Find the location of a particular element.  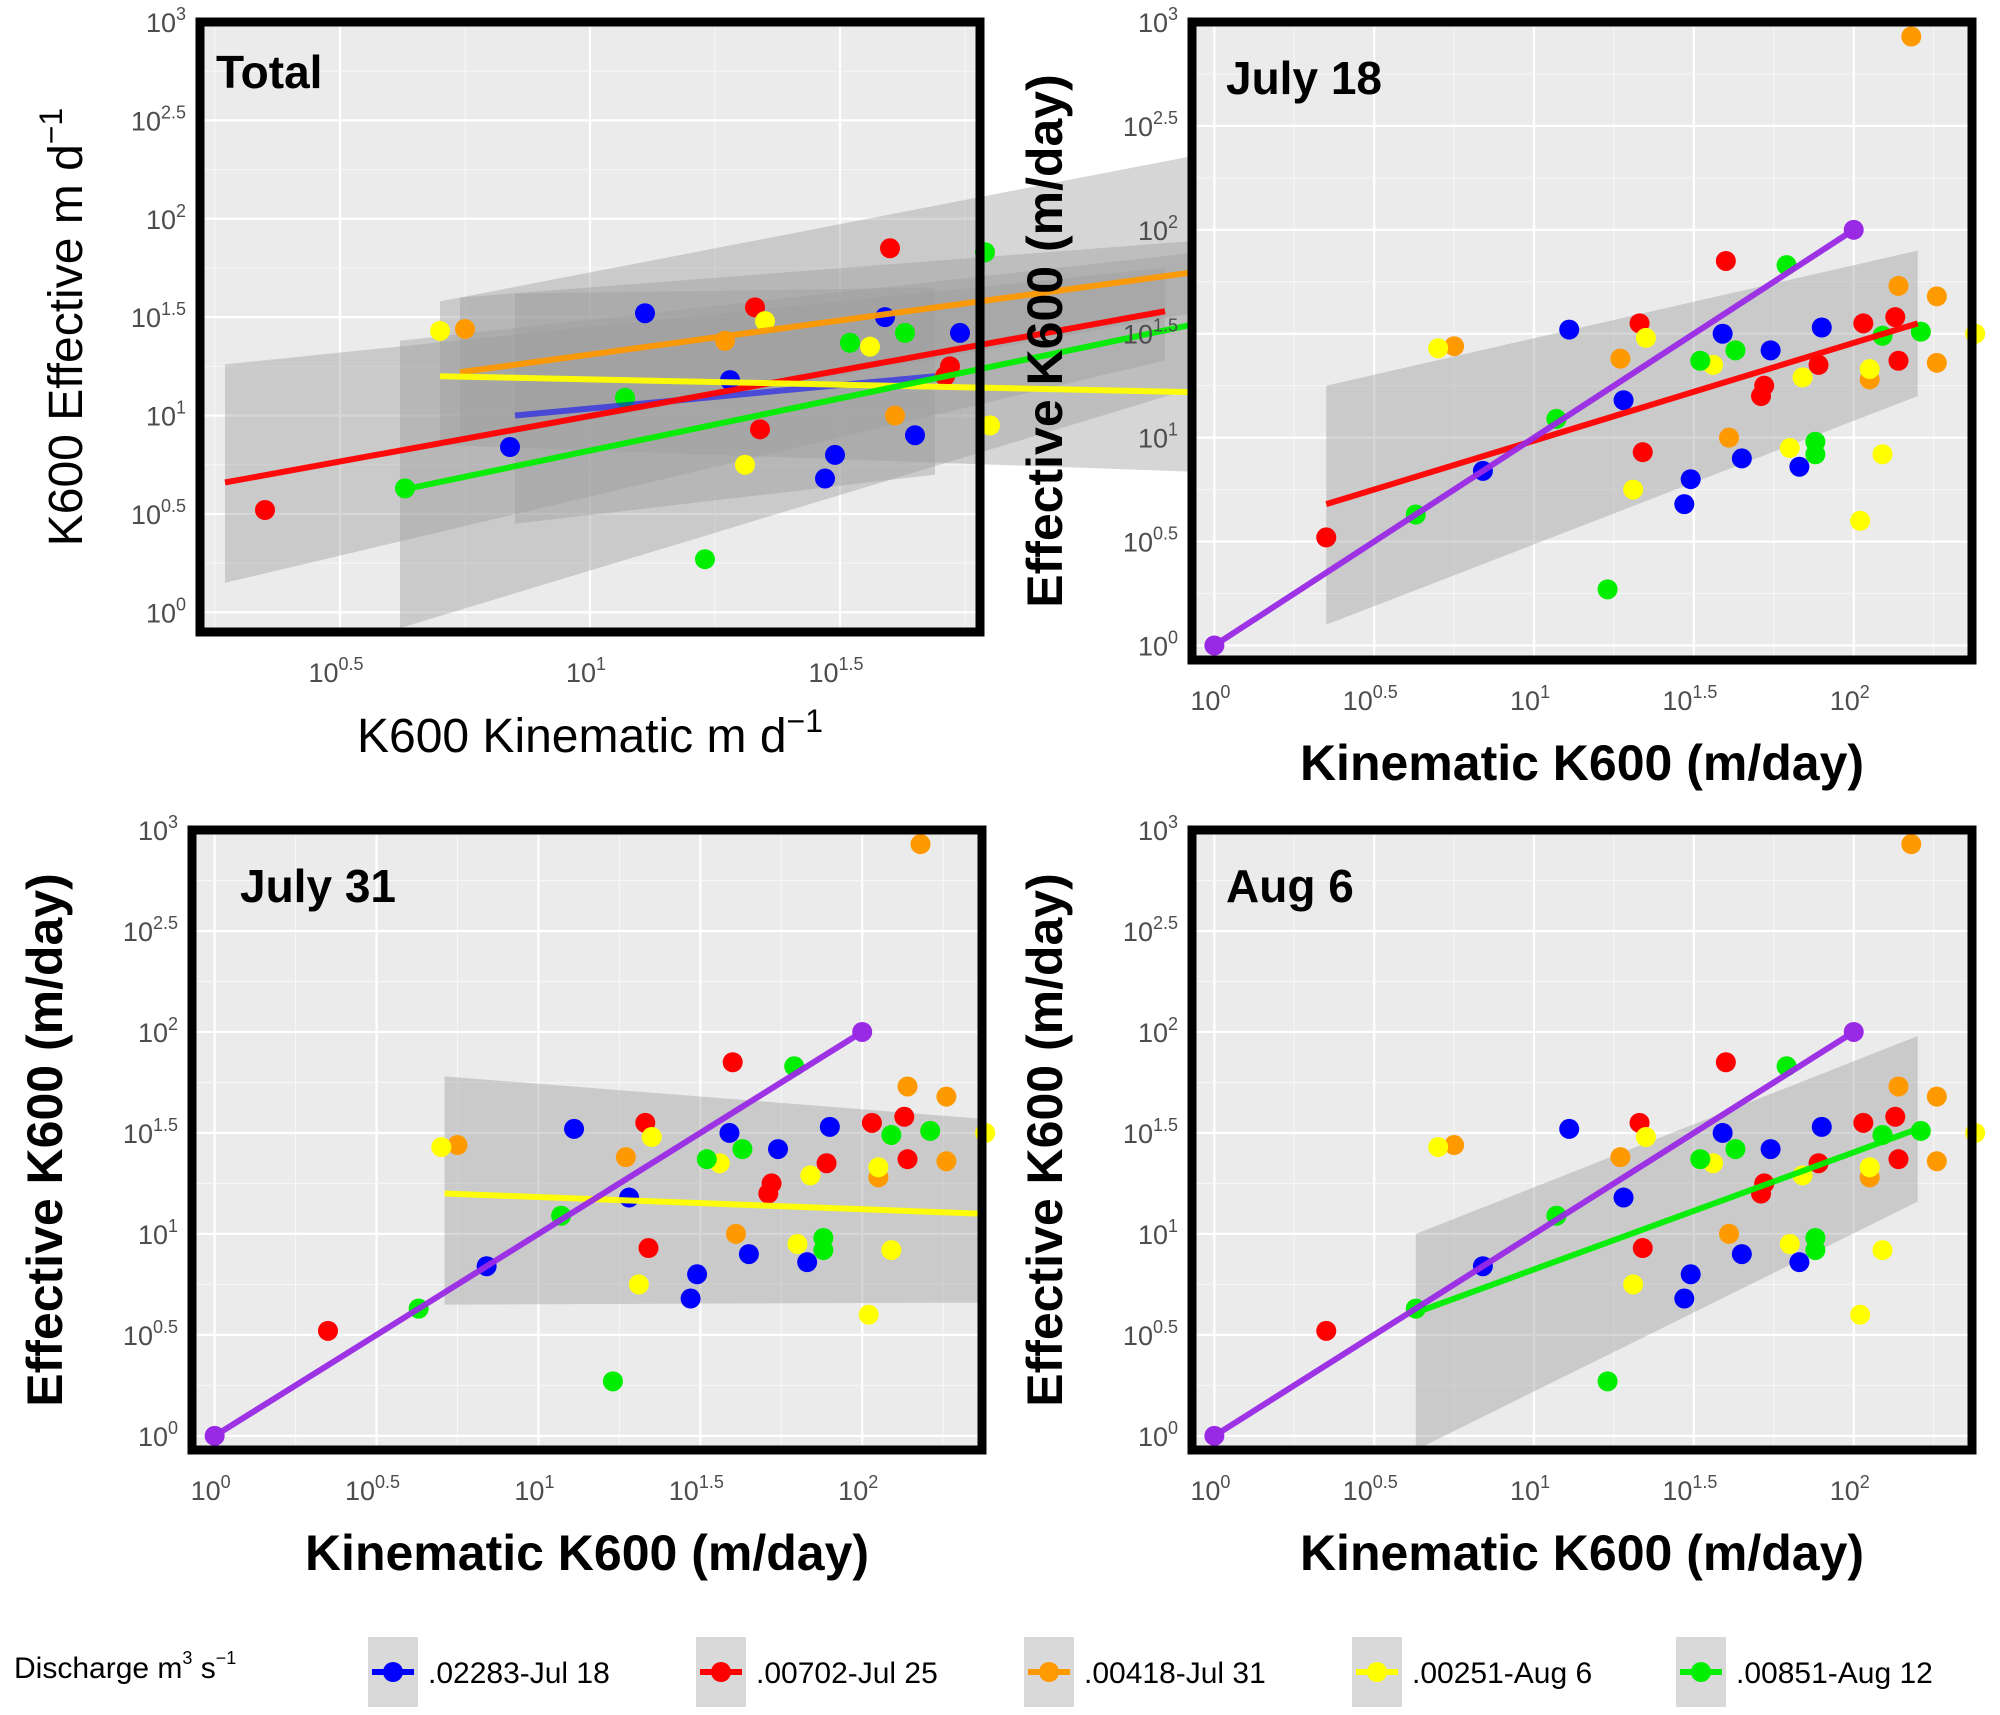

panel-frame is located at coordinates (1582, 1140).